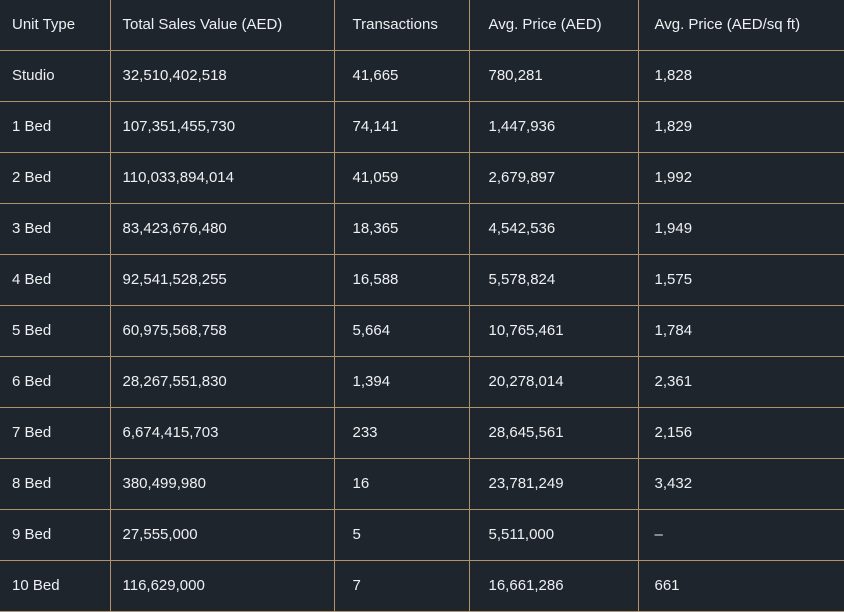  Describe the element at coordinates (222, 75) in the screenshot. I see `value-cell: 32,510,402,518` at that location.